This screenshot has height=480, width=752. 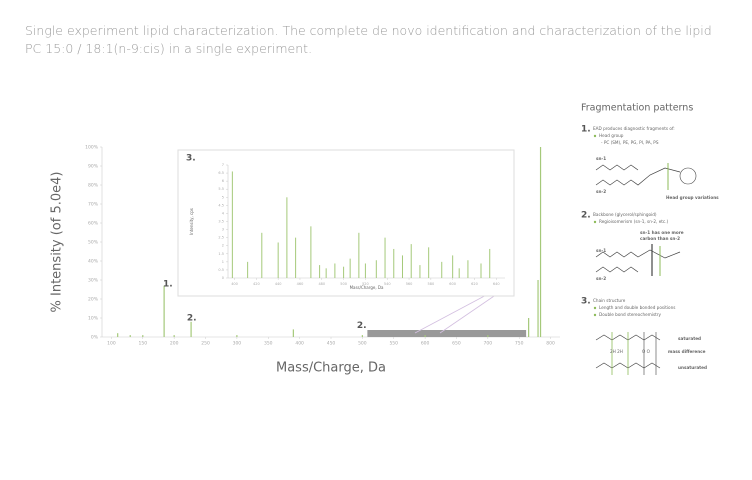 What do you see at coordinates (223, 262) in the screenshot?
I see `y-tick-label: 1` at bounding box center [223, 262].